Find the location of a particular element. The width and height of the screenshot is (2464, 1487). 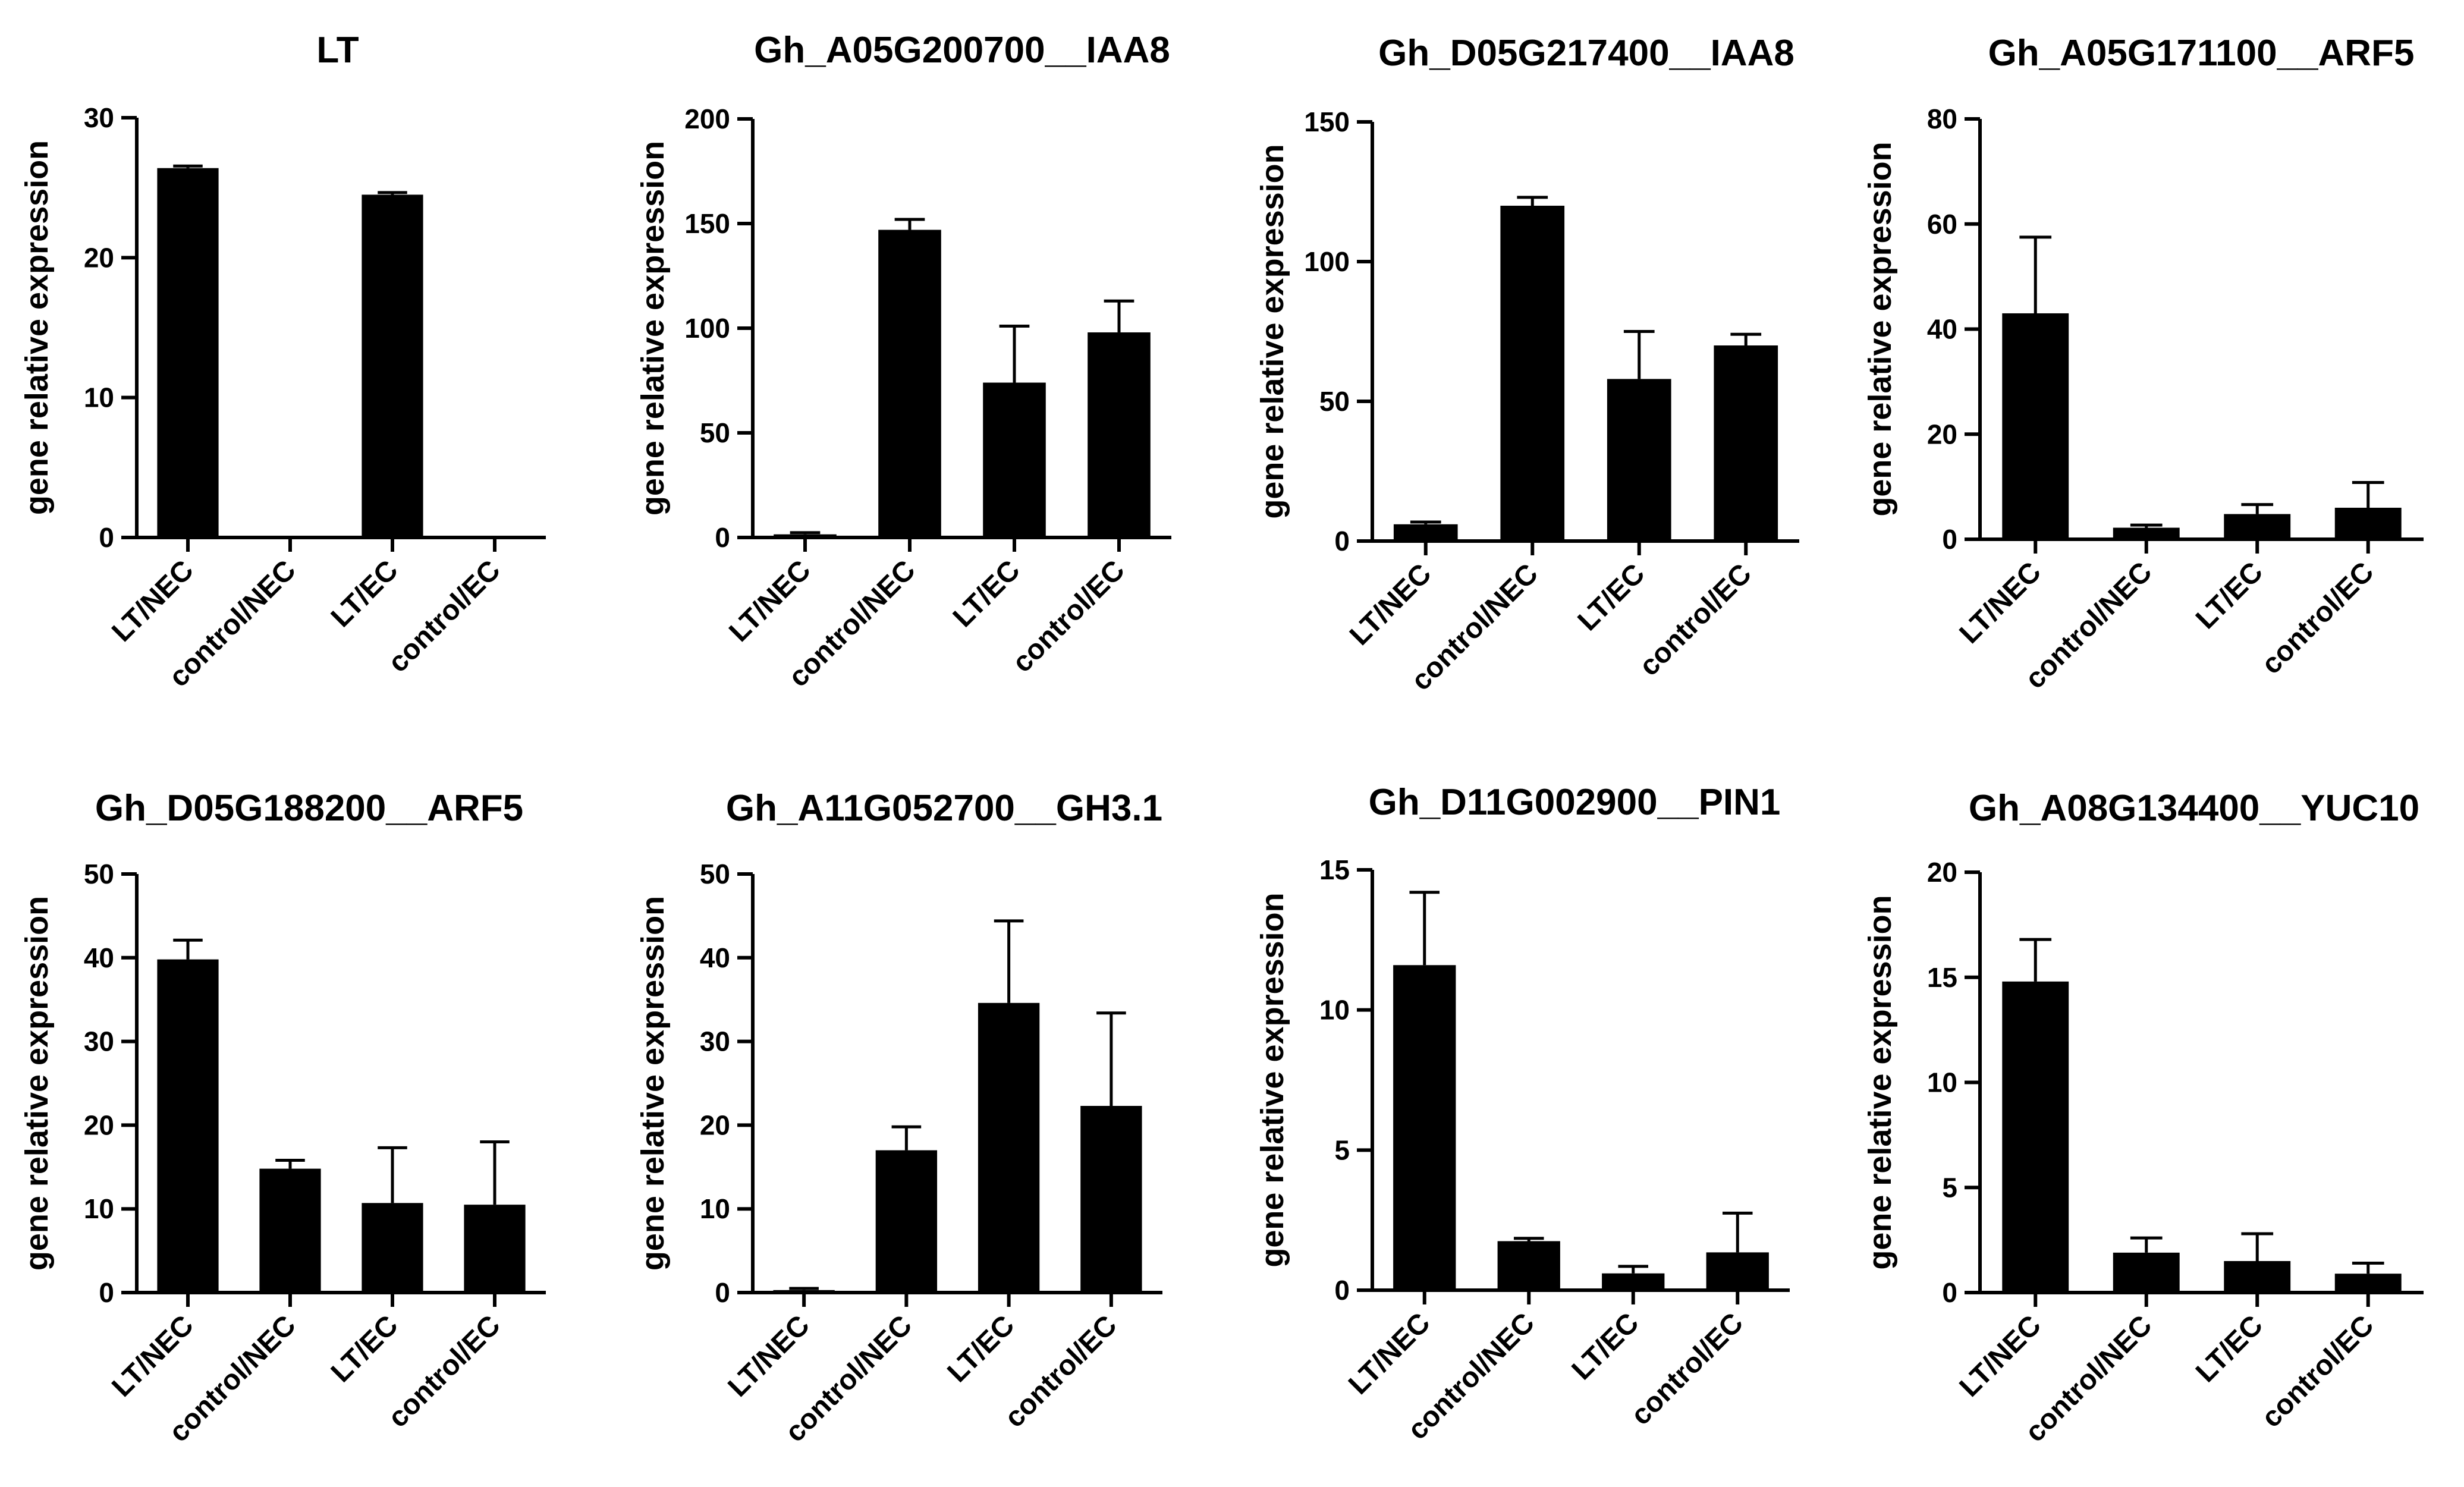

chart-title: Gh_A05G171100__ARF5 is located at coordinates (2202, 53).